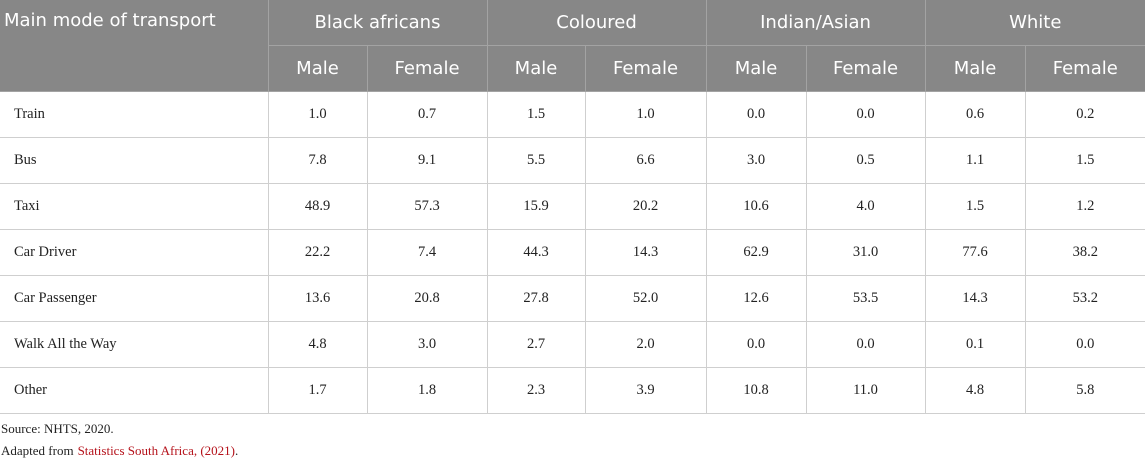 This screenshot has width=1145, height=462. I want to click on value-cell: 20.2, so click(645, 206).